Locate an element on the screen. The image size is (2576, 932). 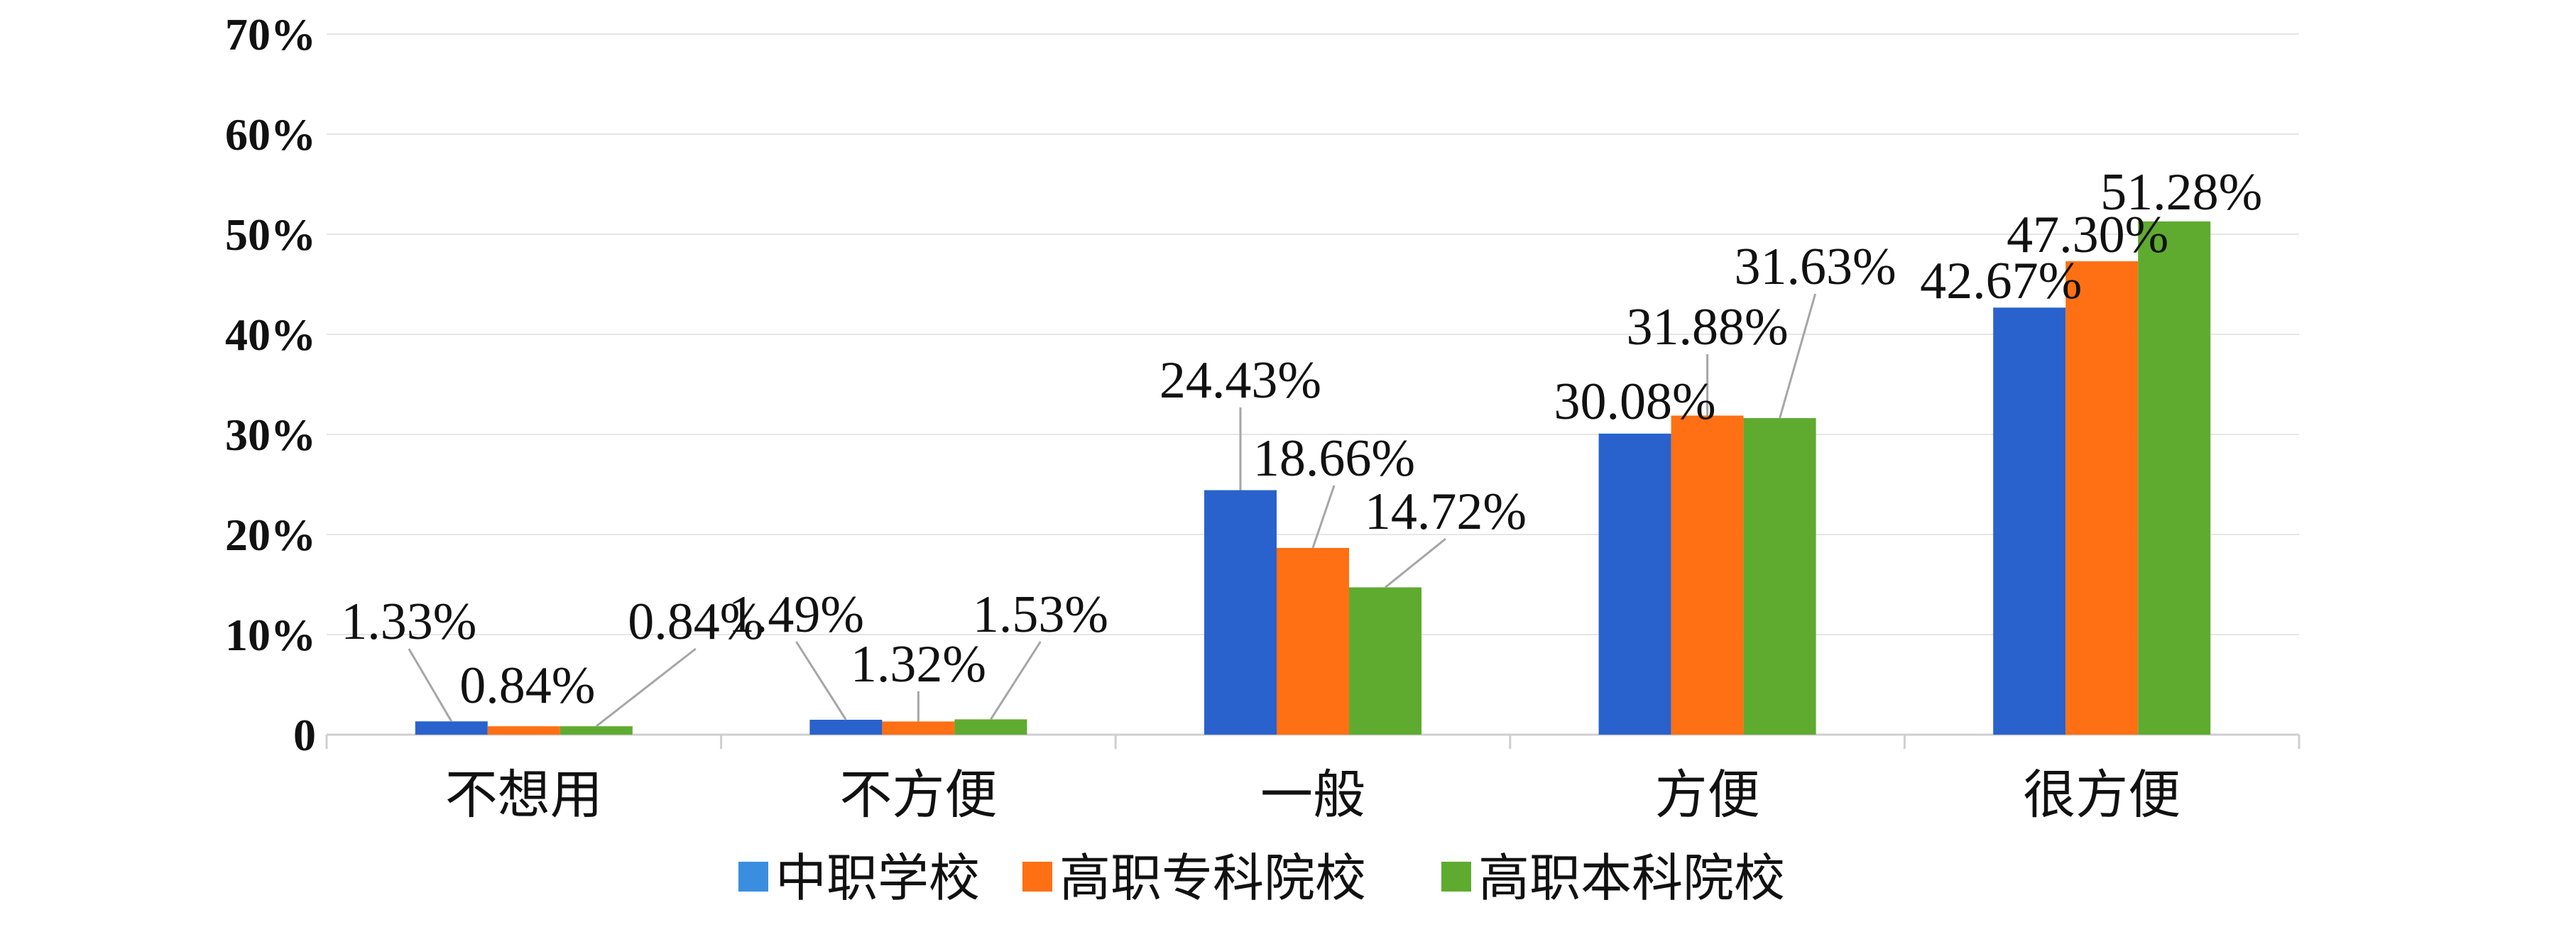
legend-item: 高职本科院校 is located at coordinates (1613, 878).